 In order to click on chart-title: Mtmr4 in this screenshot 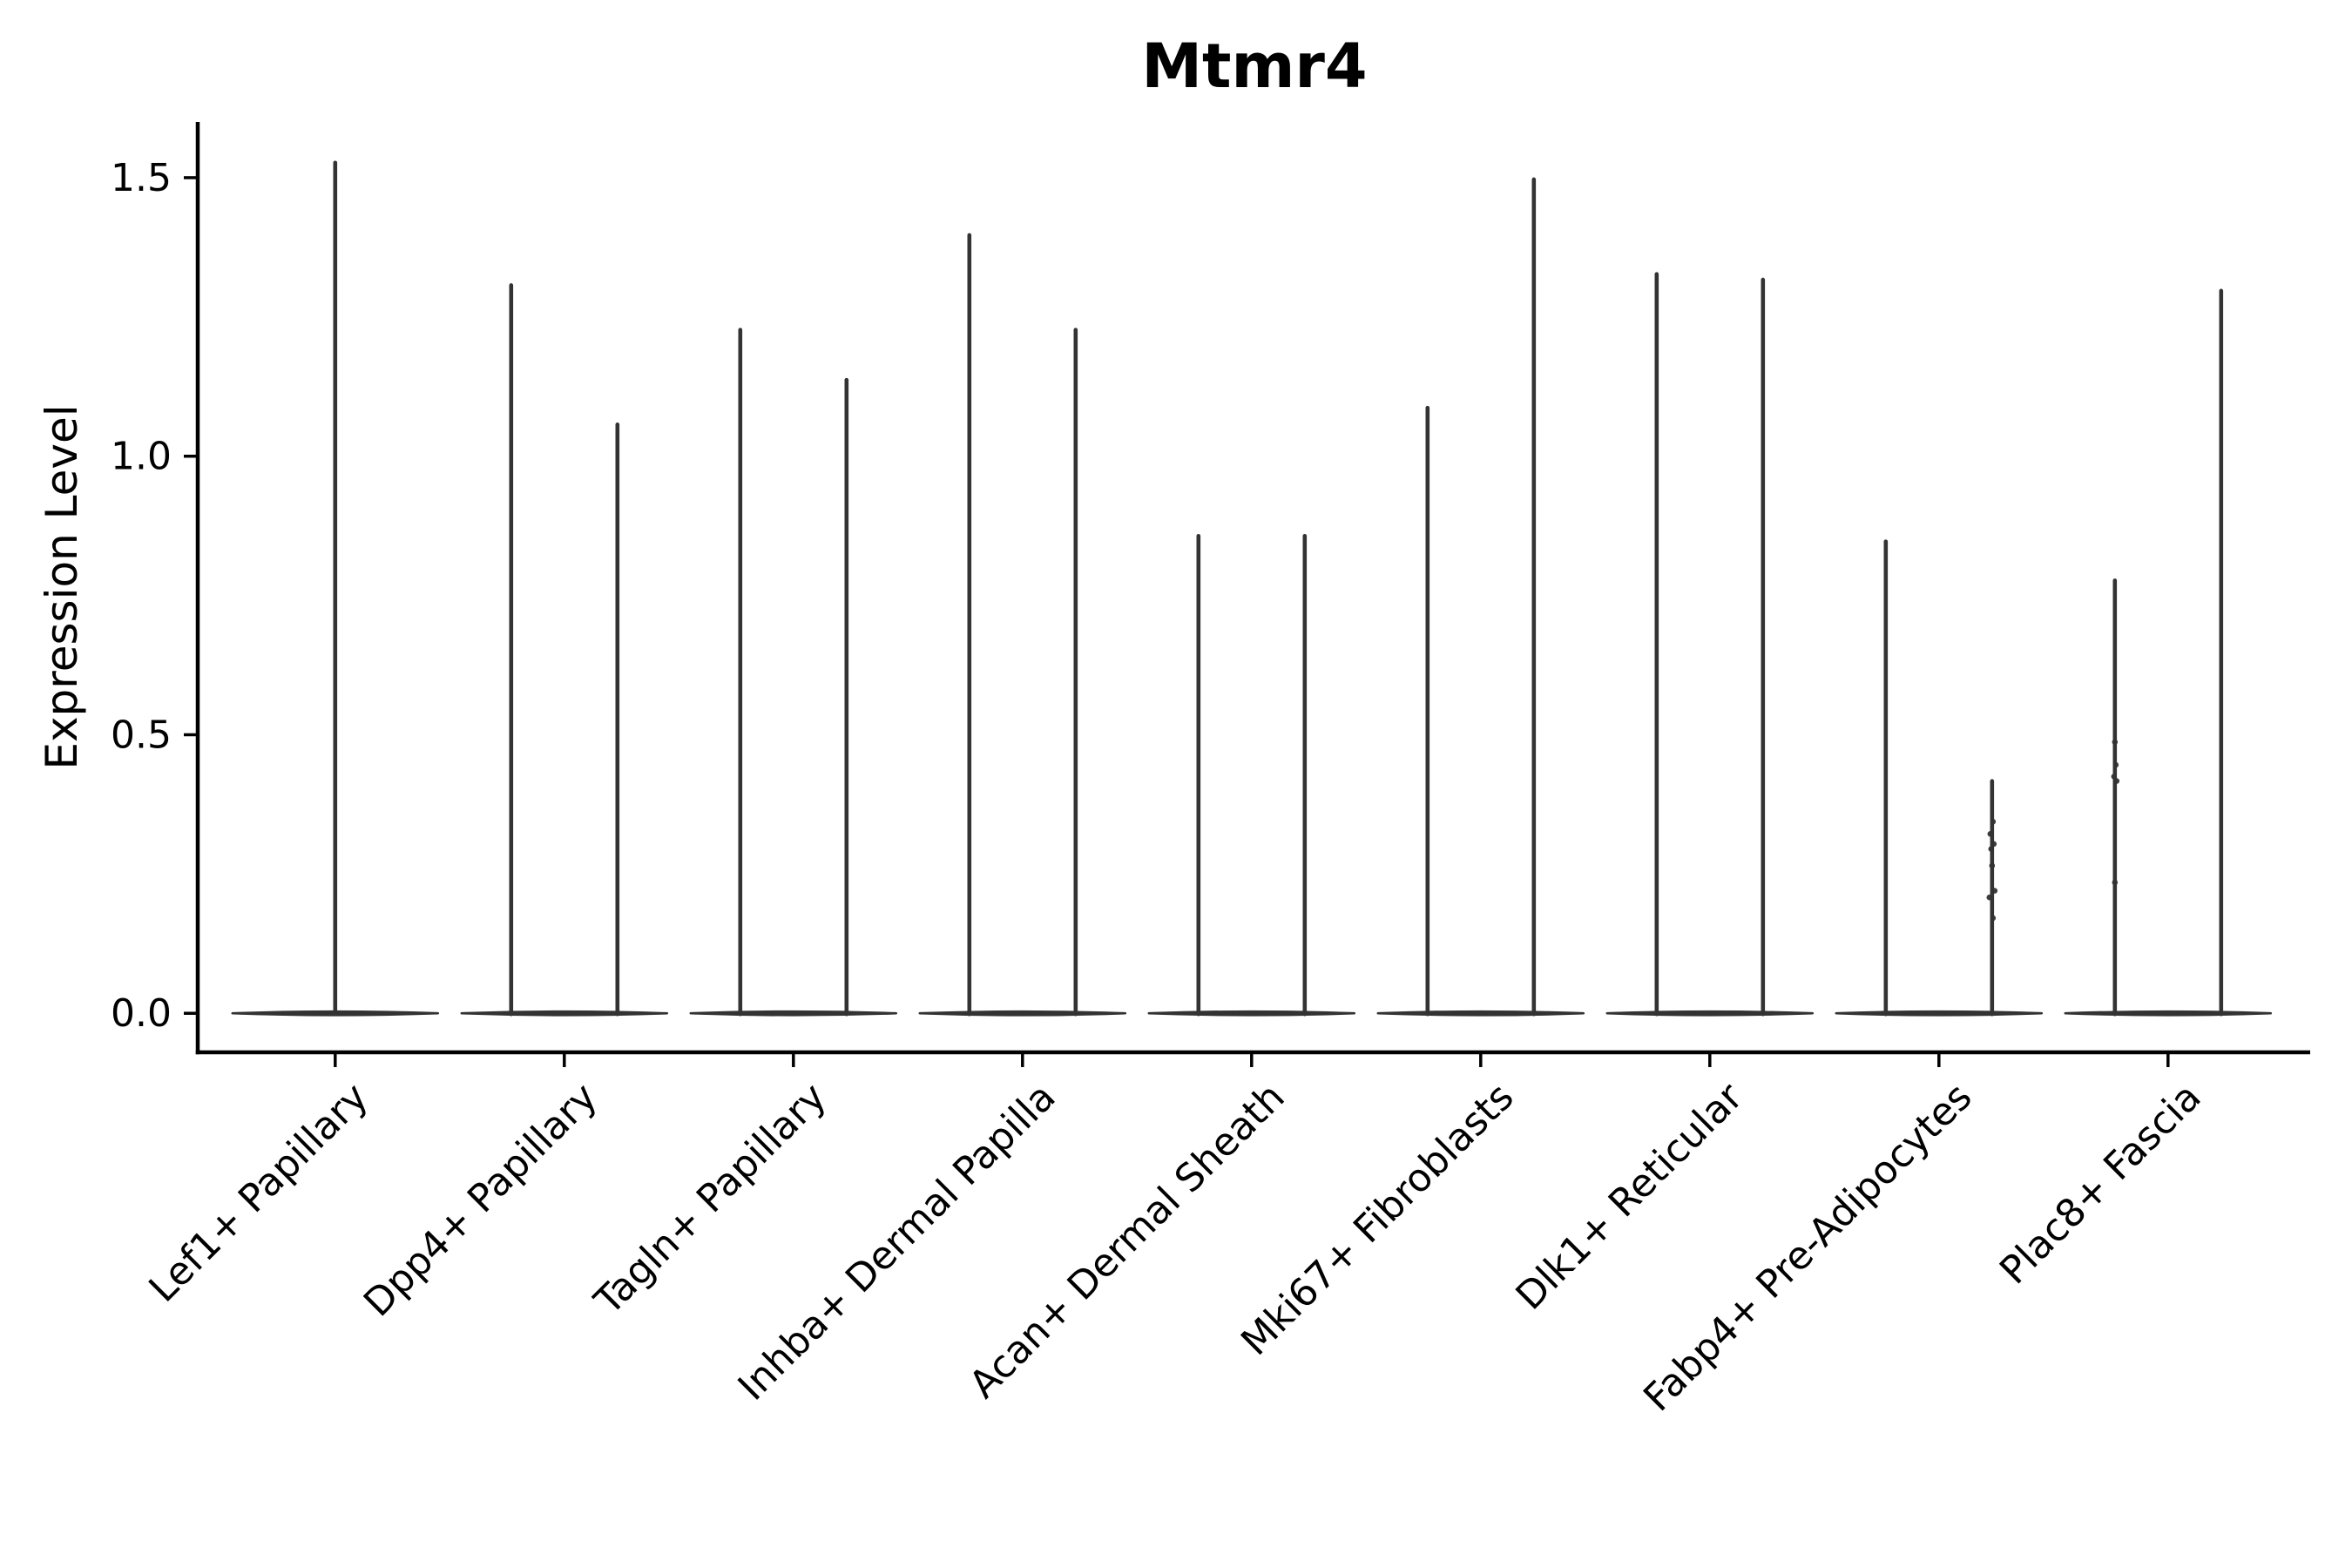, I will do `click(1254, 66)`.